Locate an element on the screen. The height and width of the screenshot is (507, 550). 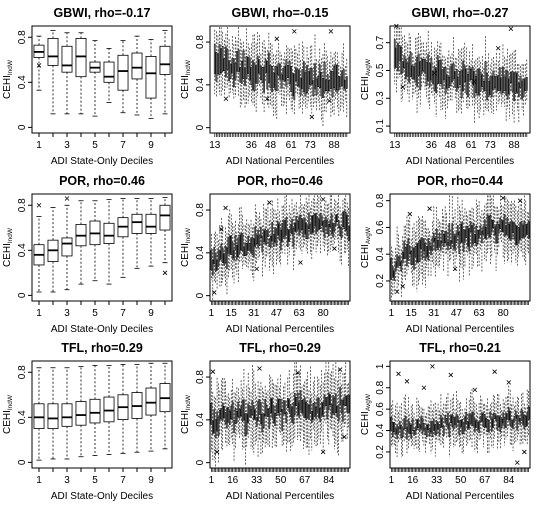
x-tick-label: 16 is located at coordinates (233, 480).